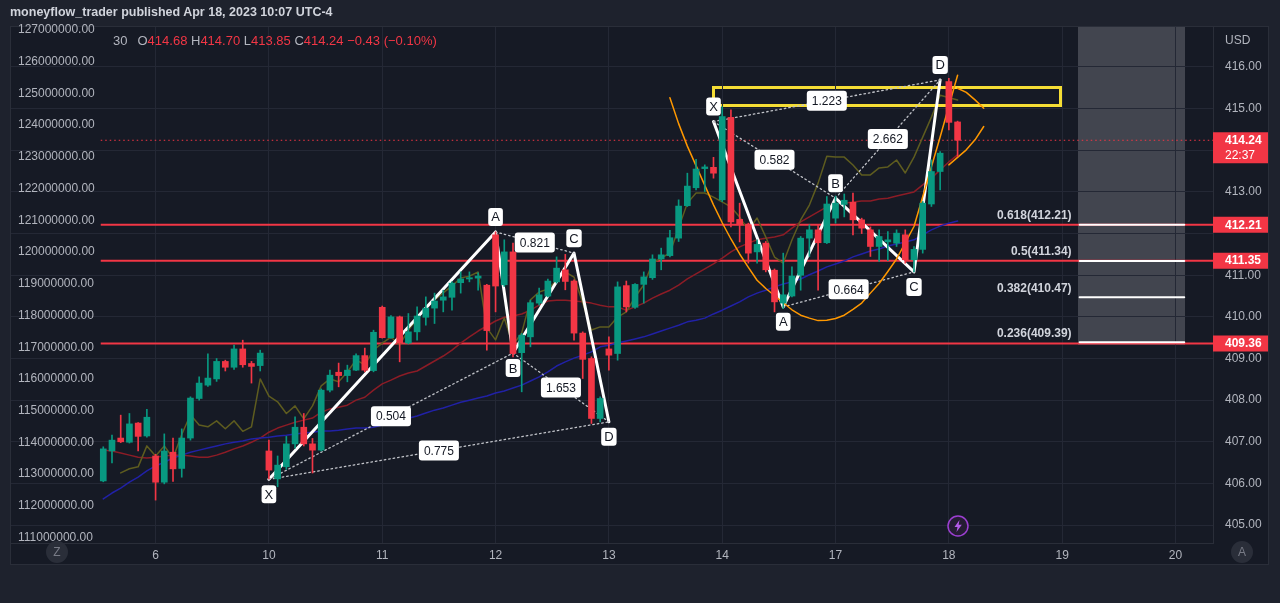 Image resolution: width=1280 pixels, height=603 pixels. I want to click on y2-tick-label: 409.00, so click(1244, 357).